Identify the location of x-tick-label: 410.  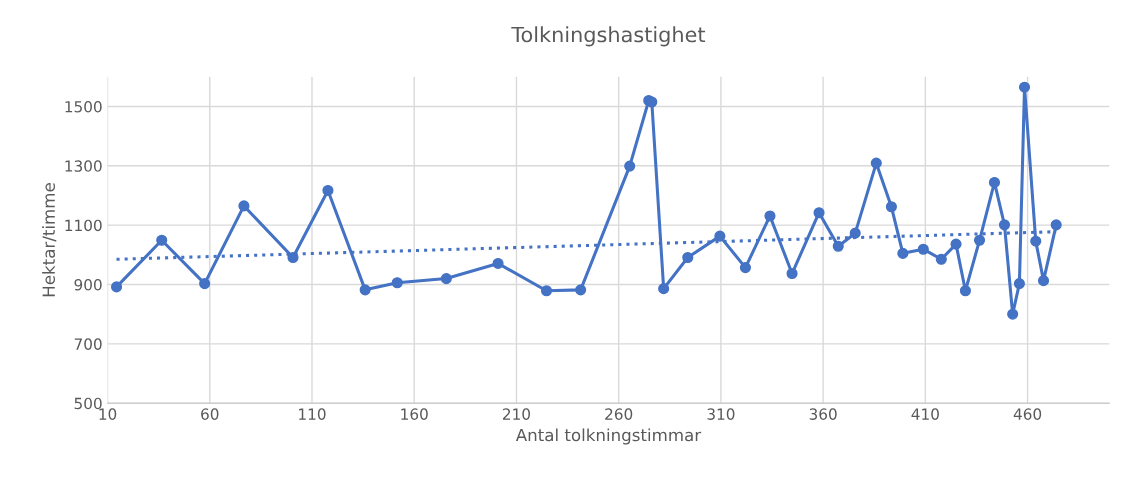
(925, 414).